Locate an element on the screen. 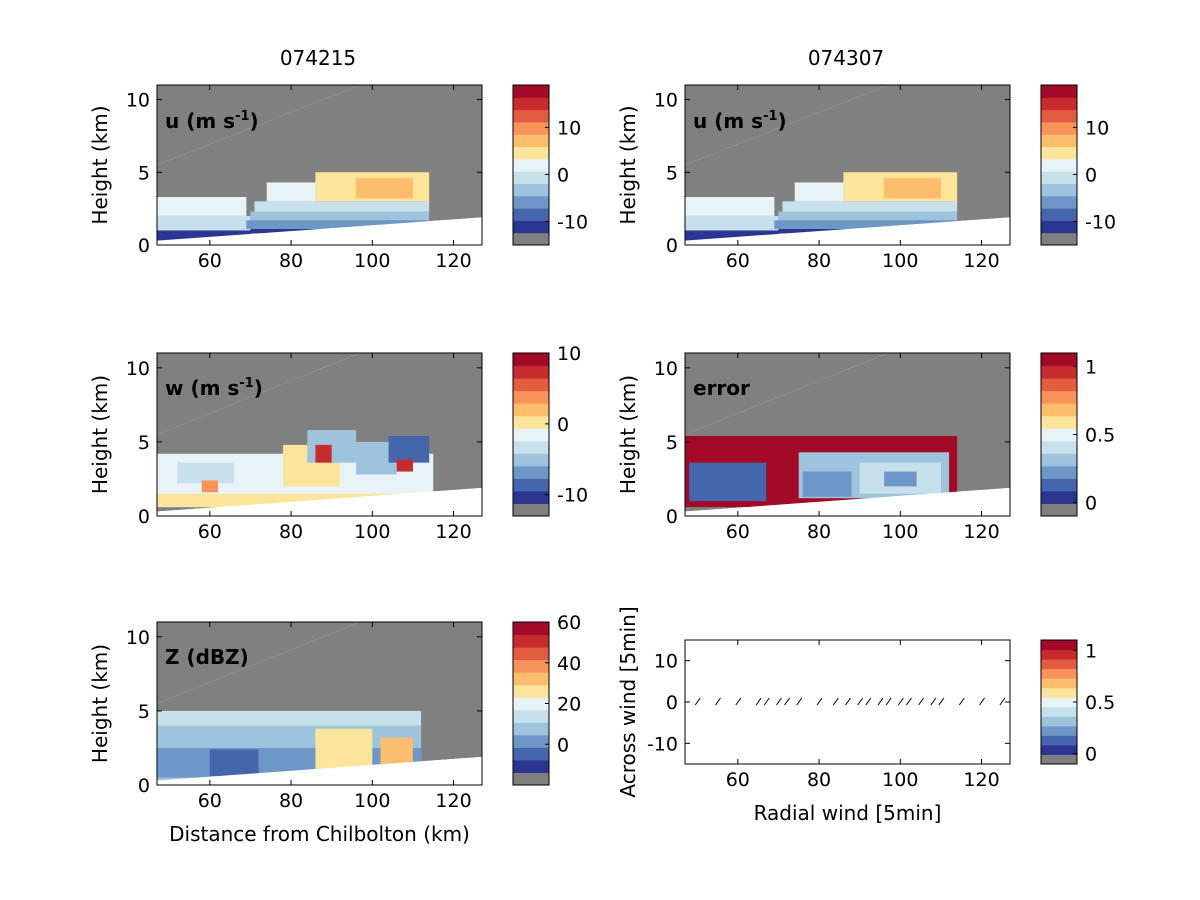 This screenshot has width=1200, height=900. colorbar-tick-label: 60 is located at coordinates (569, 623).